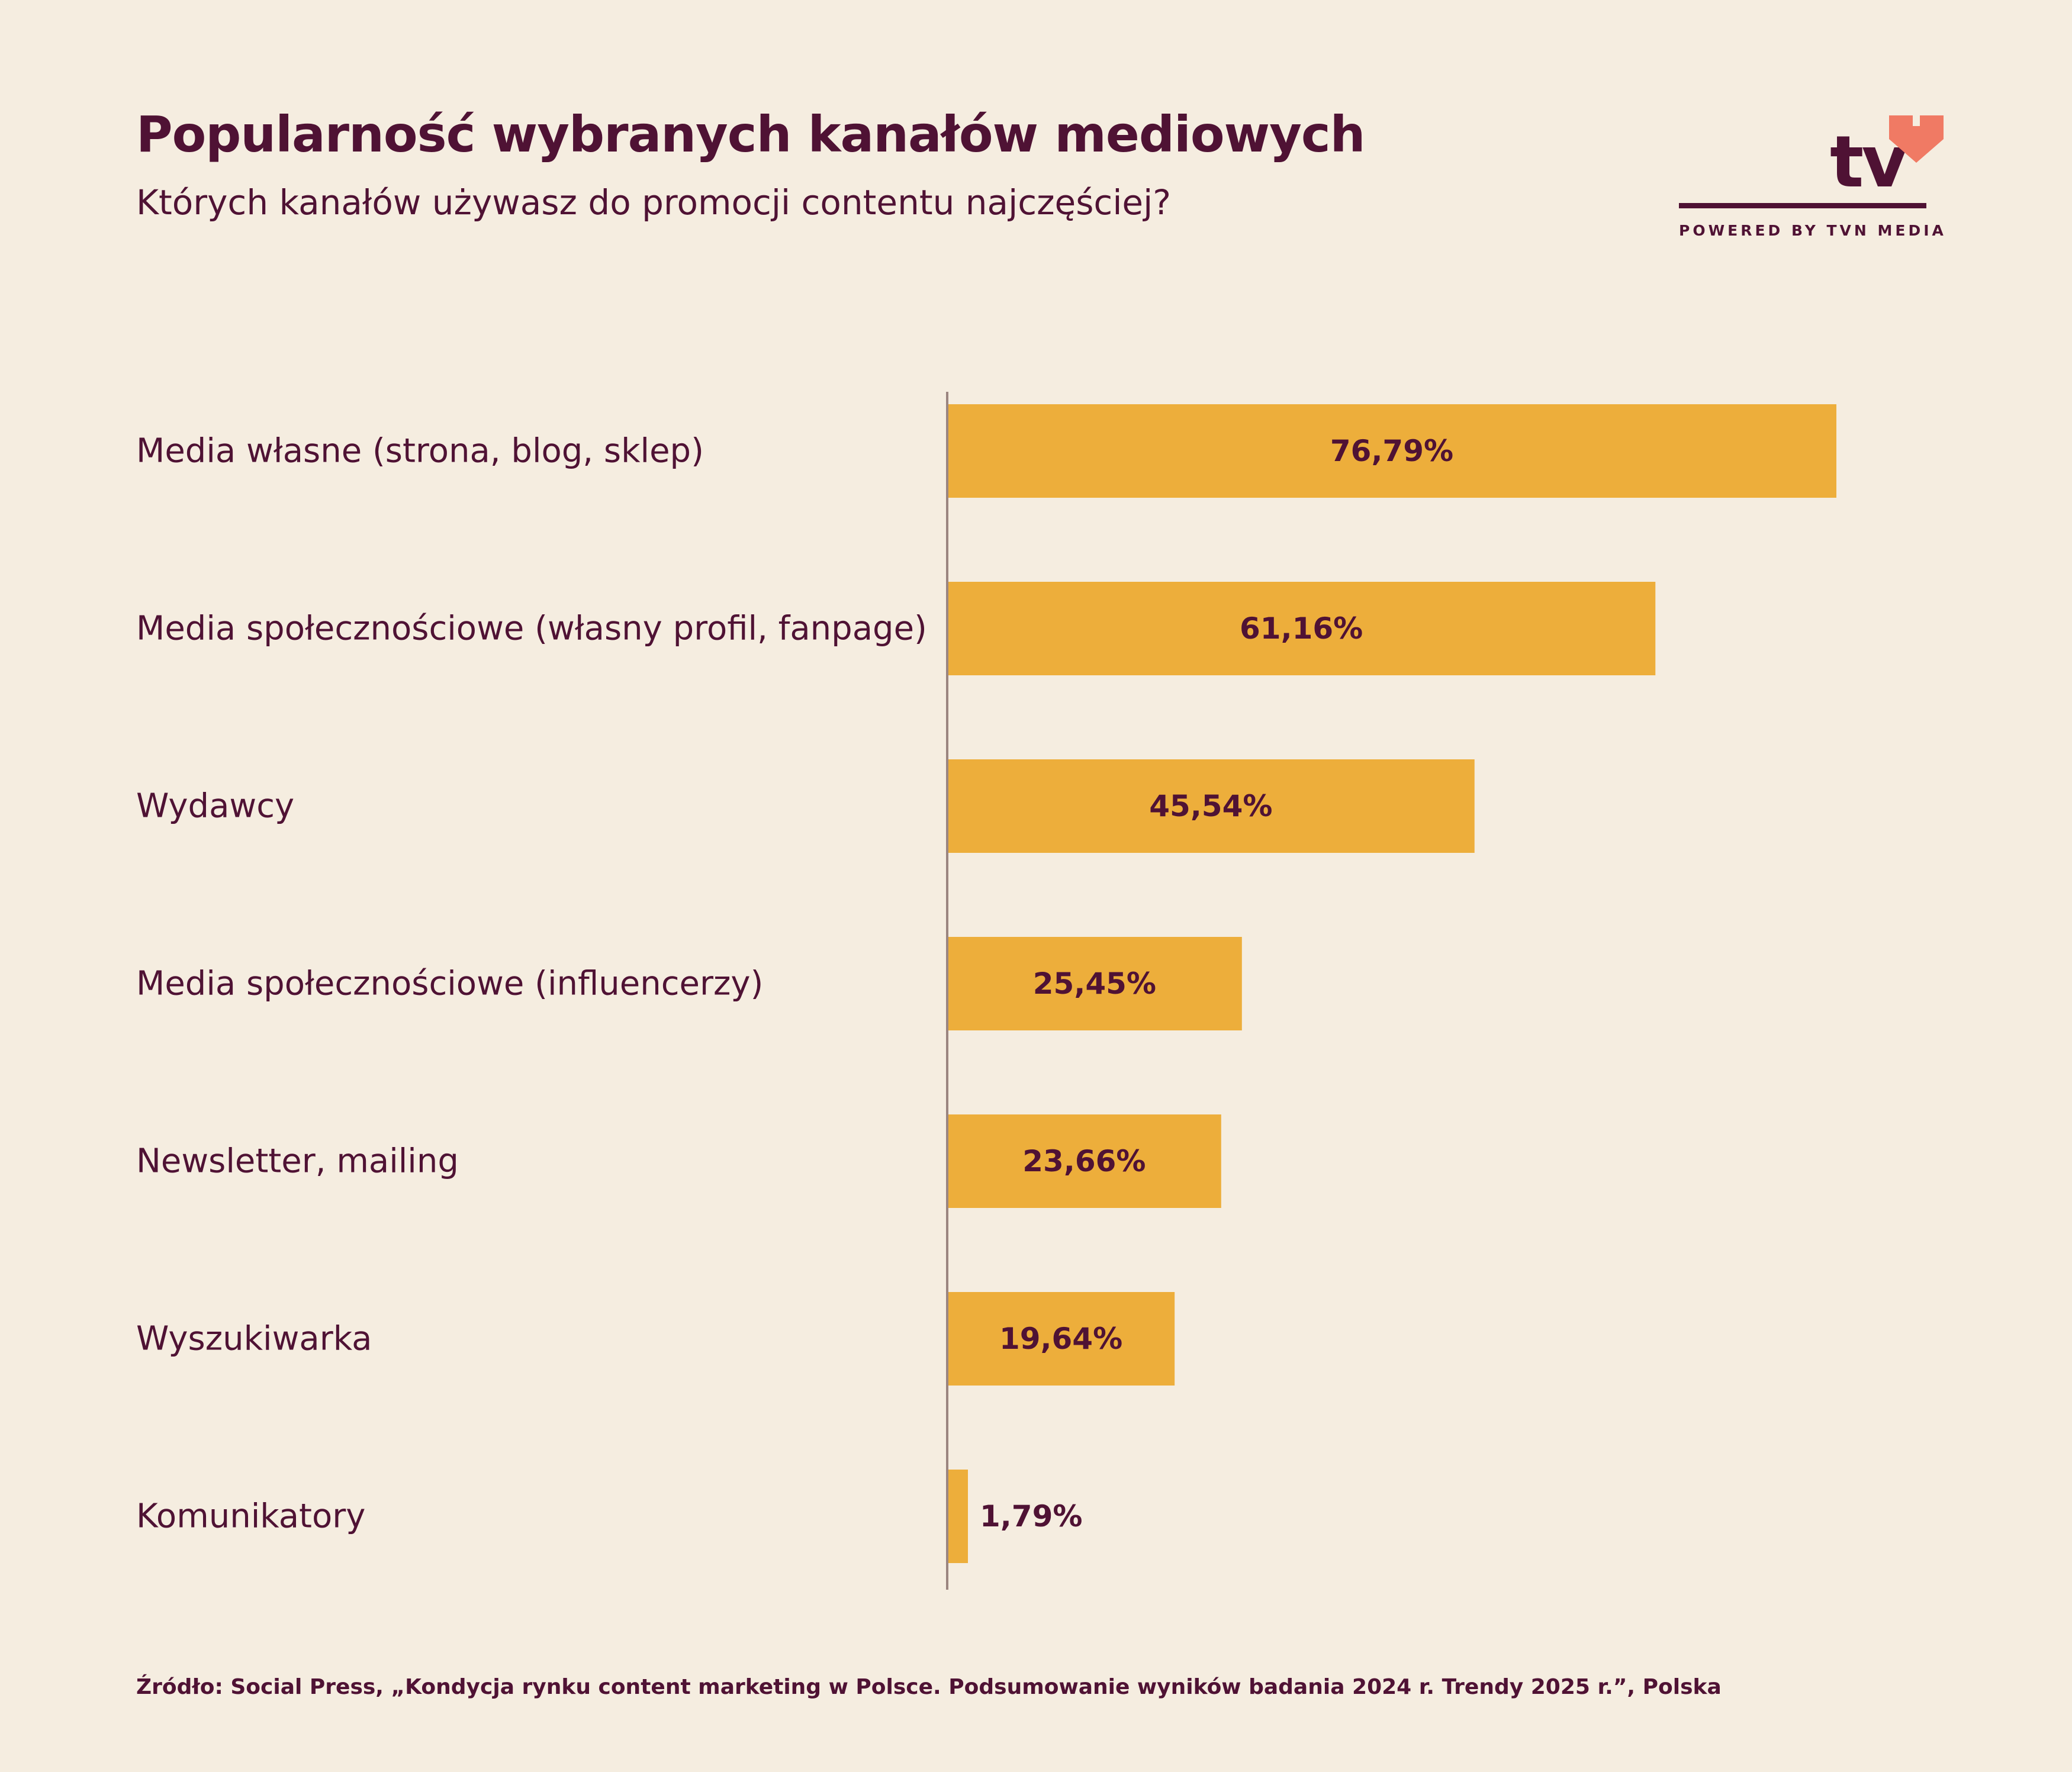 The image size is (2072, 1772). Describe the element at coordinates (297, 1161) in the screenshot. I see `category-label: Newsletter, mailing` at that location.